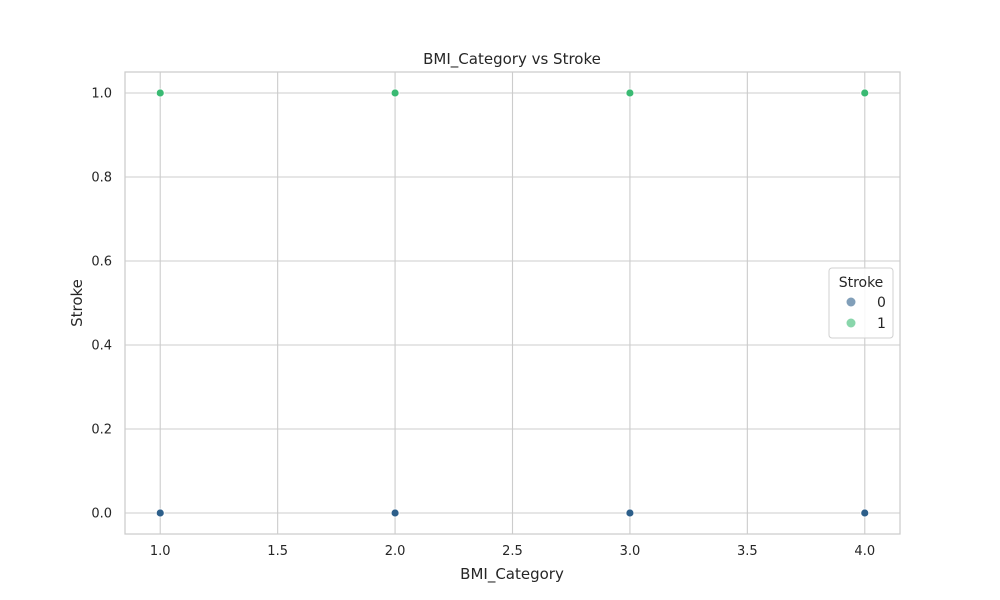 The image size is (1000, 600). I want to click on y-tick-label: 1.0, so click(101, 94).